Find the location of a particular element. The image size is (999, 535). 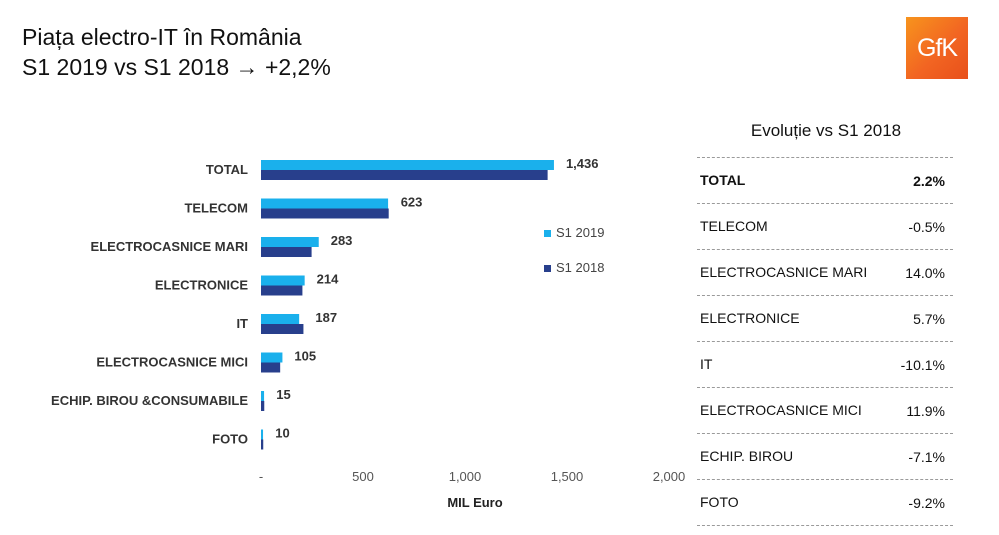

table-row: ELECTROCASNICE MICI 11.9% is located at coordinates (825, 410).